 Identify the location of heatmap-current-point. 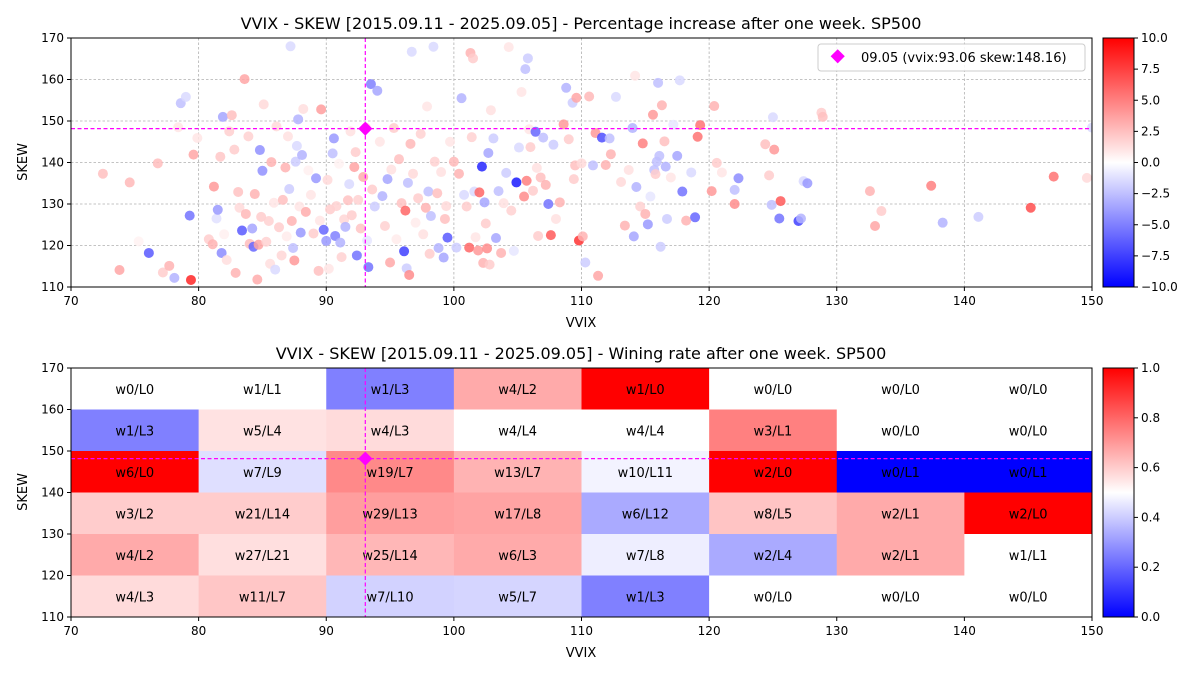
(365, 458).